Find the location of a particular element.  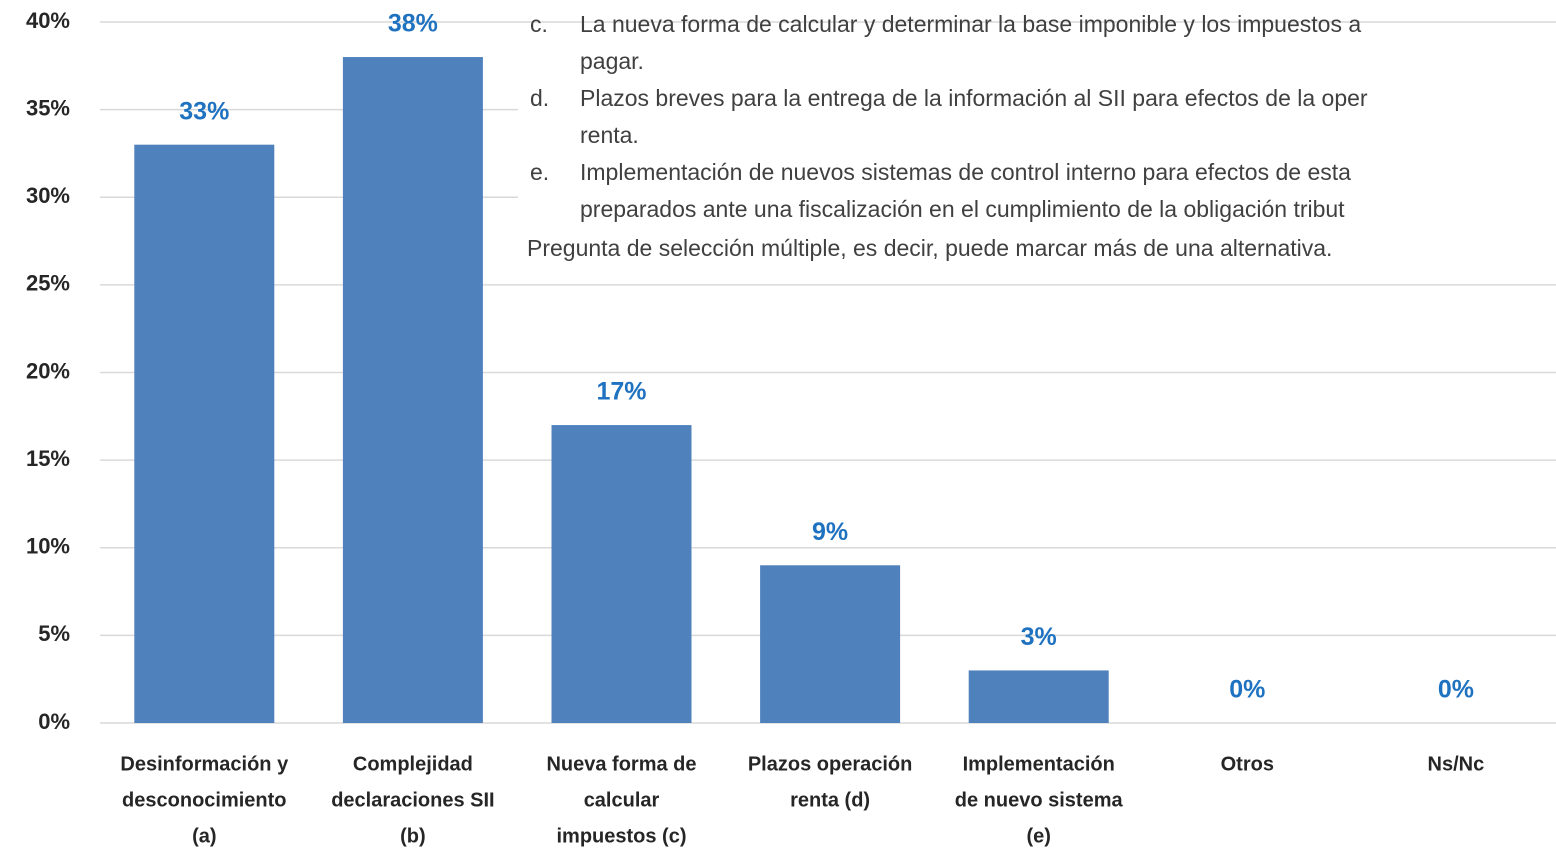

x-tick-label: renta (d) is located at coordinates (830, 800).